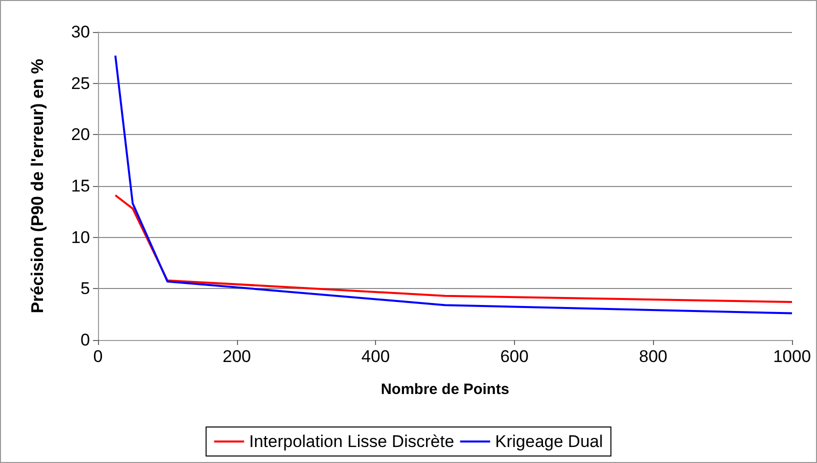 The width and height of the screenshot is (817, 463). What do you see at coordinates (80, 186) in the screenshot?
I see `y-tick-label: 15` at bounding box center [80, 186].